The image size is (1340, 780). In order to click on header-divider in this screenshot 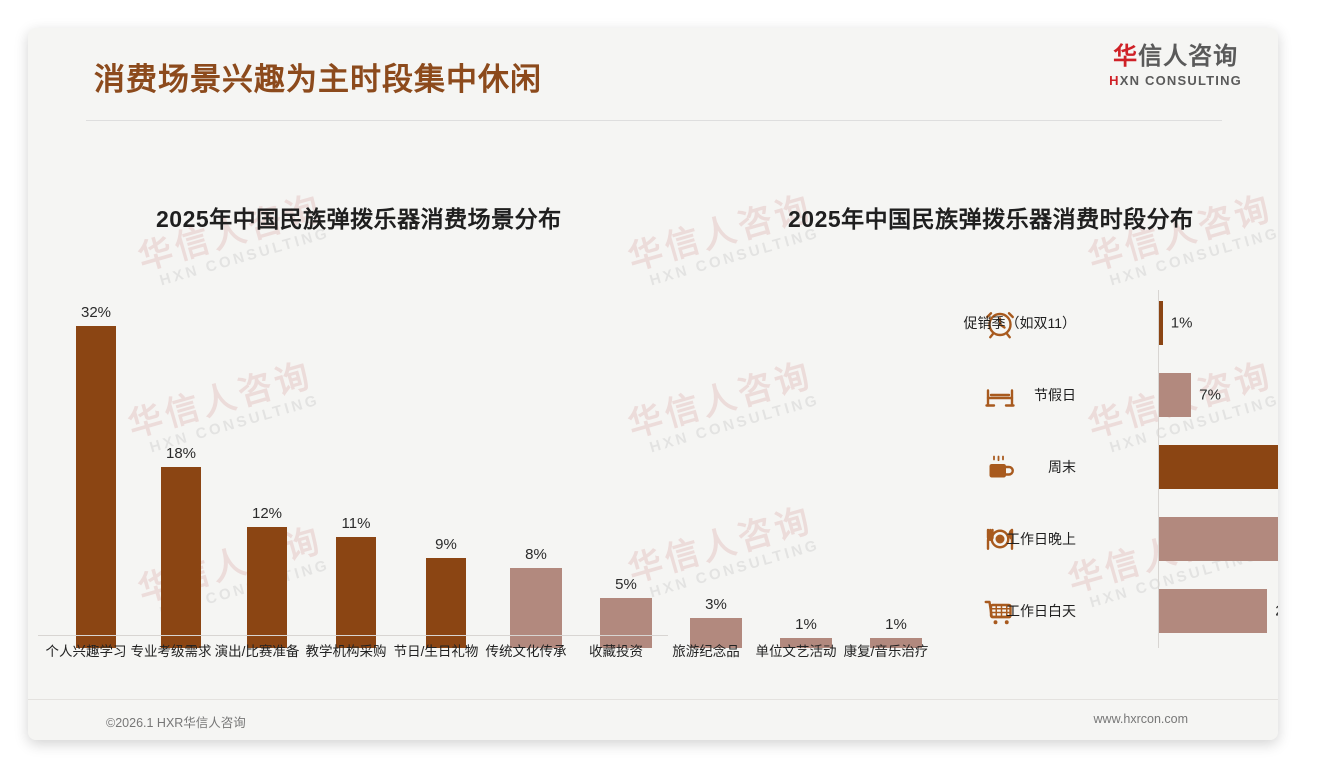, I will do `click(654, 120)`.